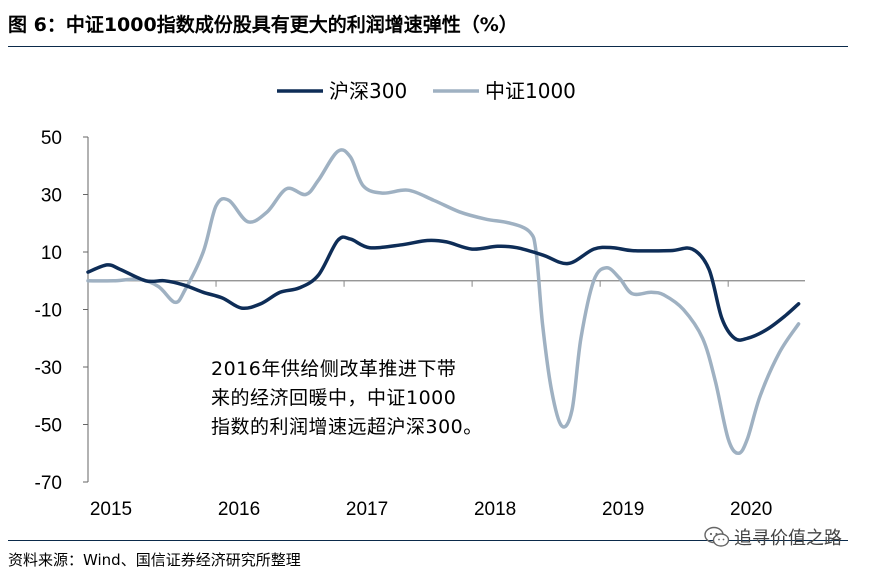 This screenshot has width=870, height=578. What do you see at coordinates (51, 253) in the screenshot?
I see `y-tick-label: 10` at bounding box center [51, 253].